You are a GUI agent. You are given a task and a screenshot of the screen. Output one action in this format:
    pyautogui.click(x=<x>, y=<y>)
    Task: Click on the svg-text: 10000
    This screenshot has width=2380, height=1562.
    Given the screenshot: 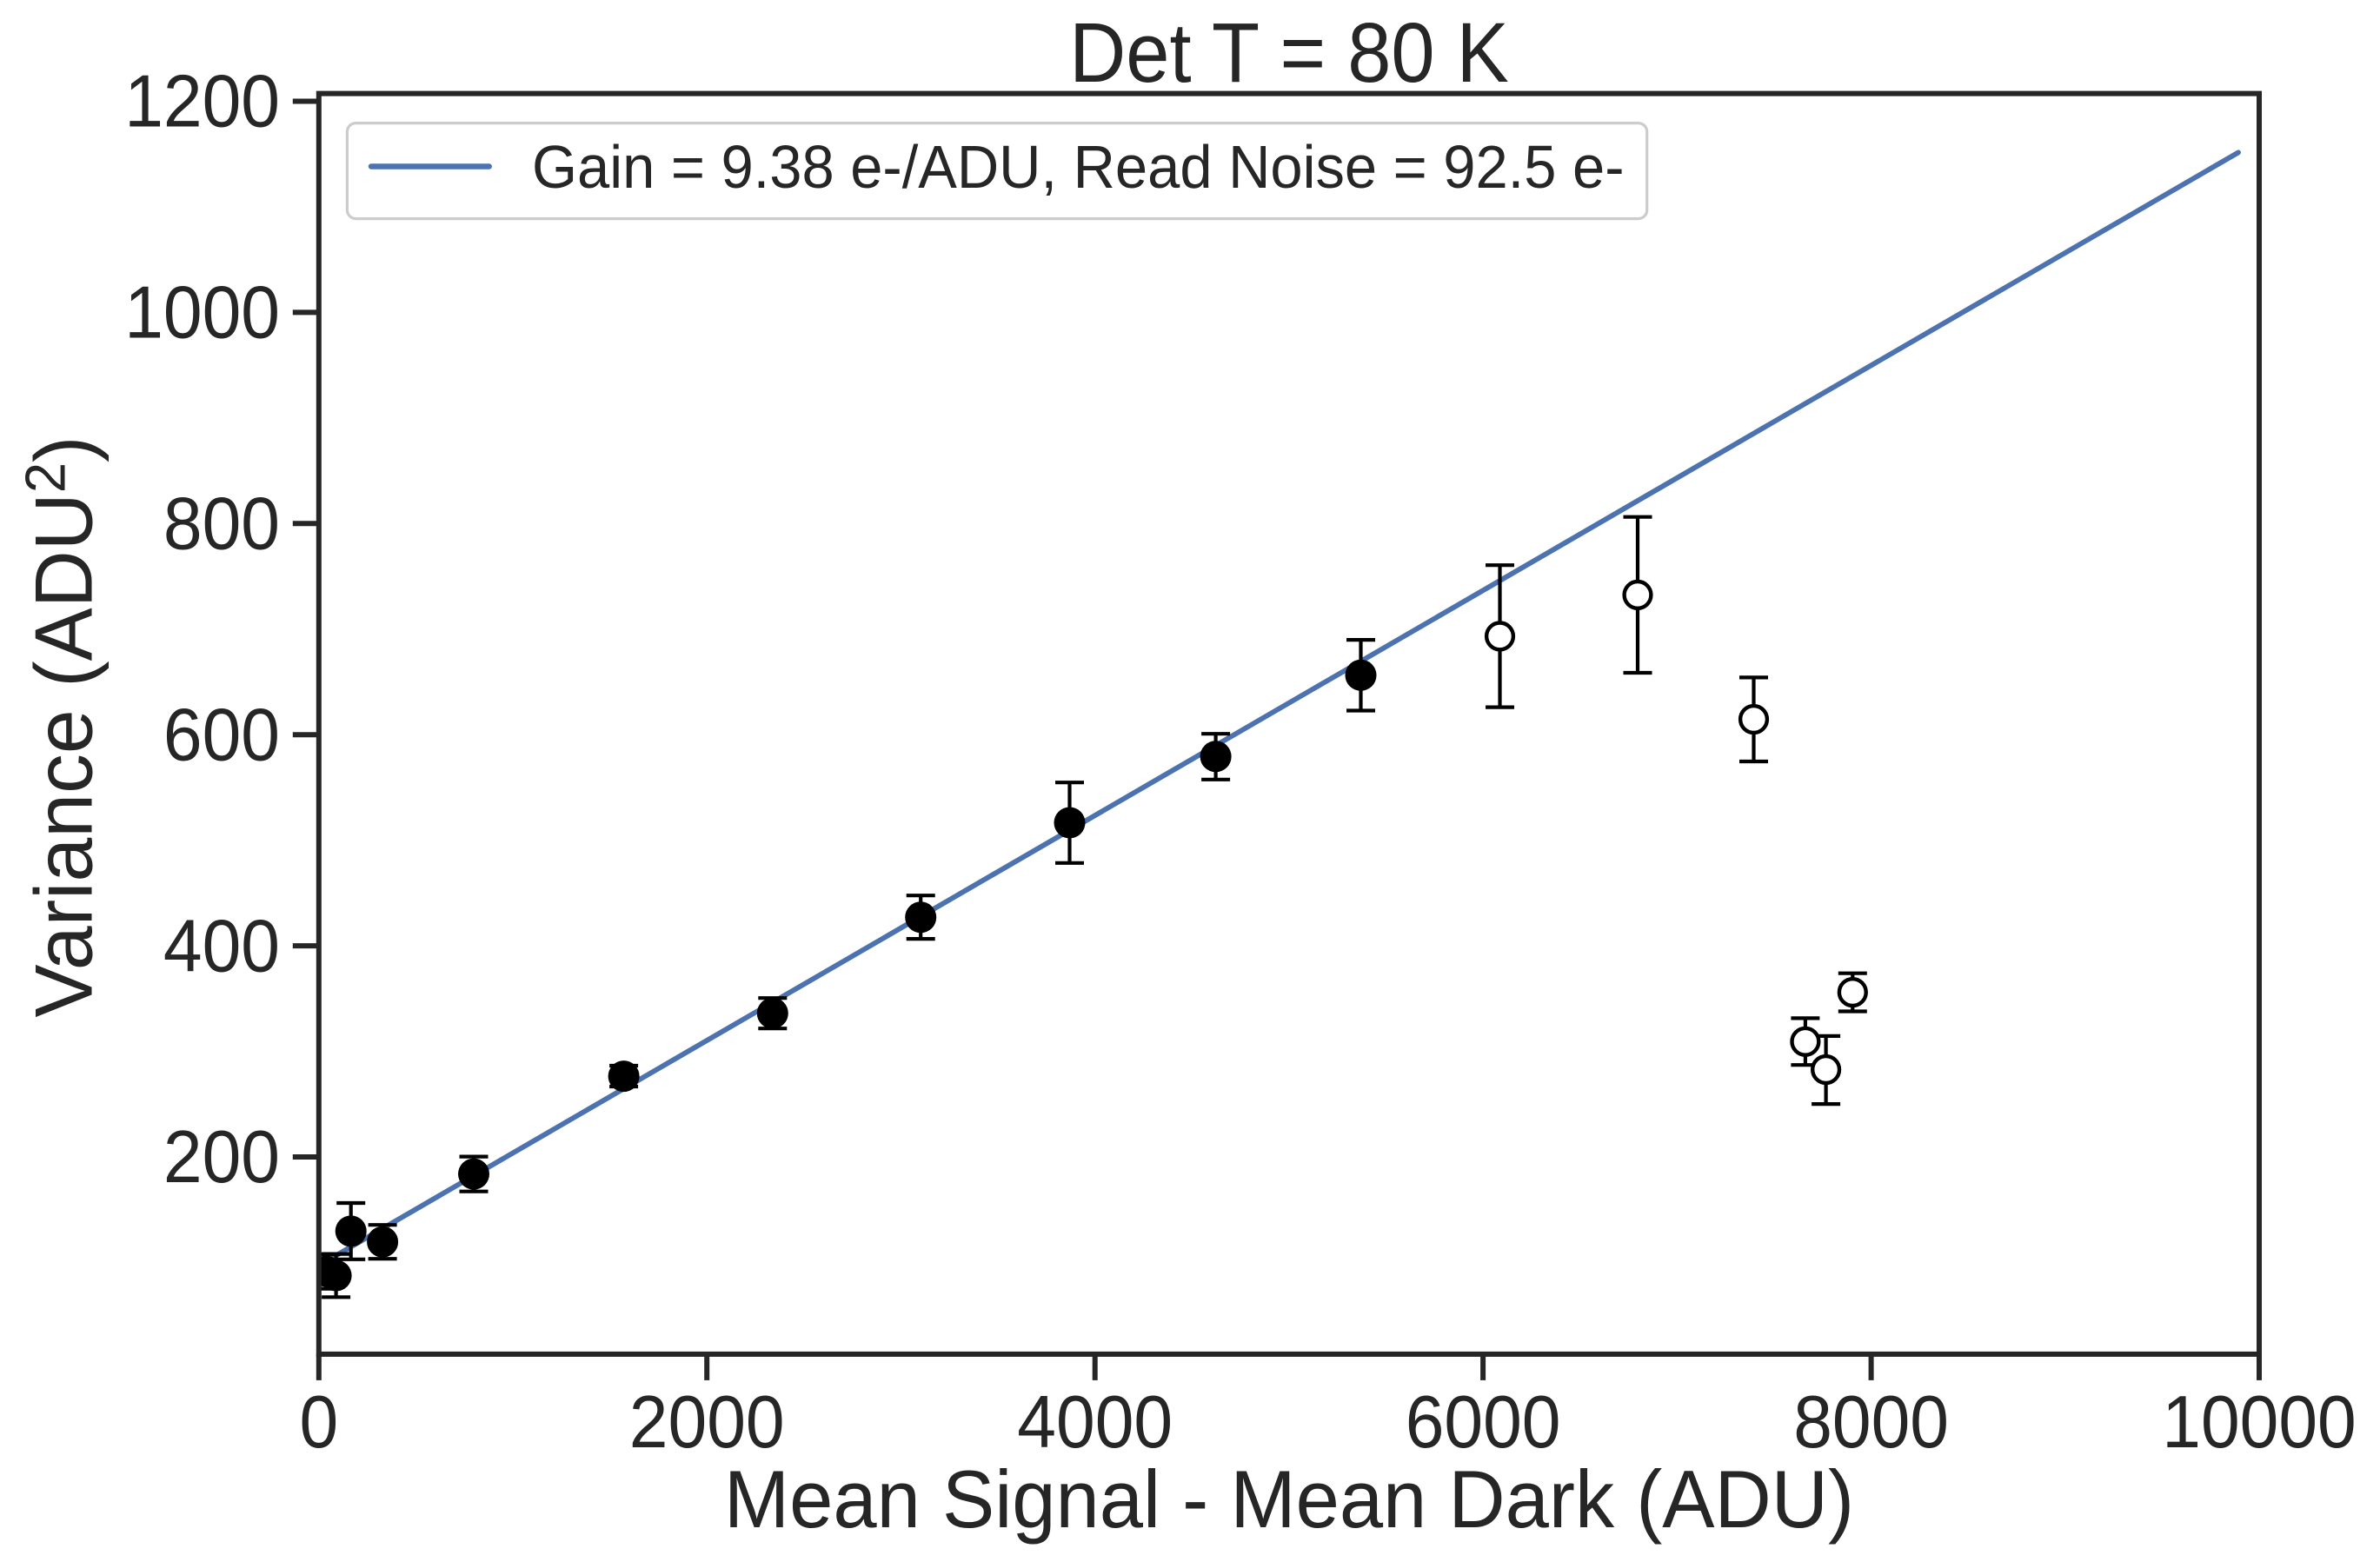 What is the action you would take?
    pyautogui.click(x=2259, y=1423)
    